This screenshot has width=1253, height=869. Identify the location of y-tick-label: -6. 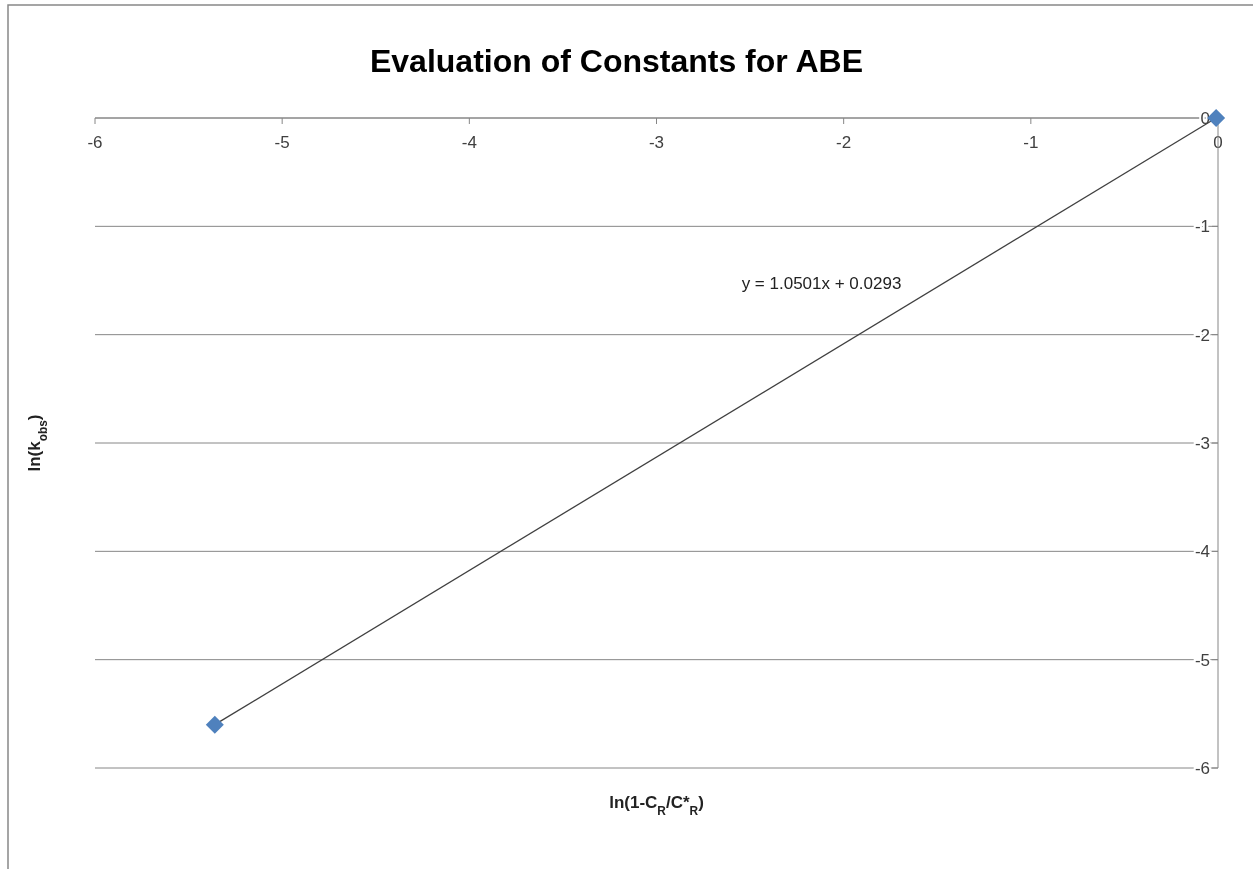
(1202, 768).